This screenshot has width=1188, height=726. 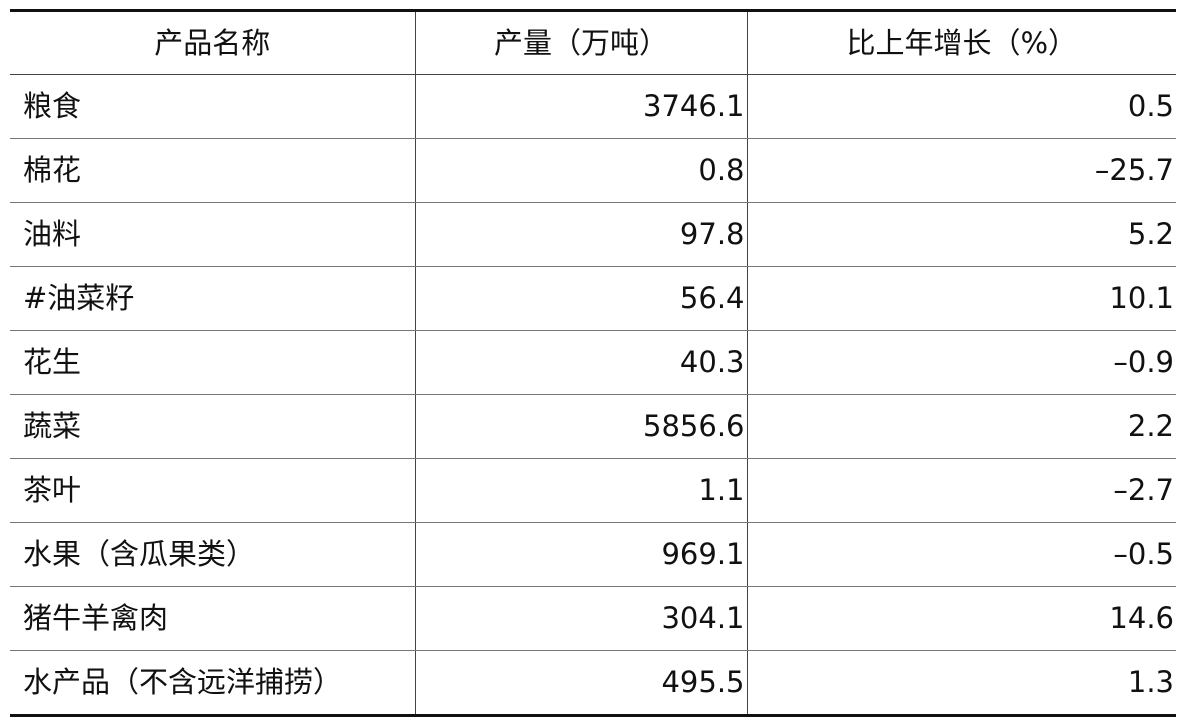 What do you see at coordinates (212, 298) in the screenshot?
I see `product-name-cell: #油菜籽` at bounding box center [212, 298].